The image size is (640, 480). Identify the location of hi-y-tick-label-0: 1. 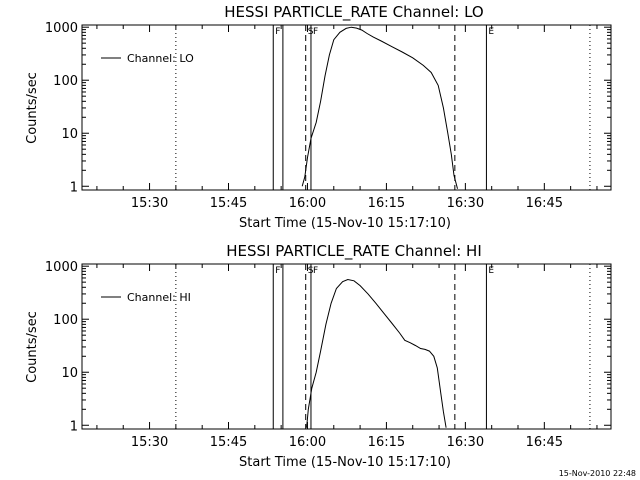
(74, 426).